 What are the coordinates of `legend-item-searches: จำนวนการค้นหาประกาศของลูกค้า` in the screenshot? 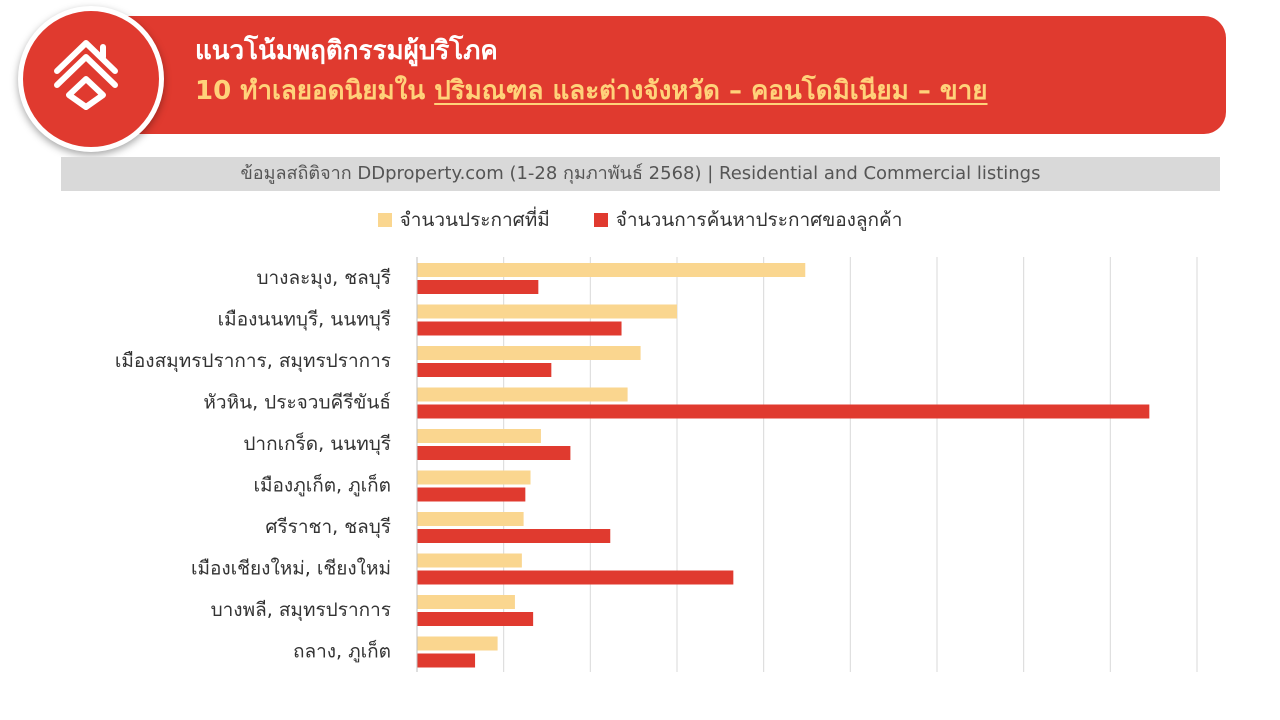 It's located at (748, 220).